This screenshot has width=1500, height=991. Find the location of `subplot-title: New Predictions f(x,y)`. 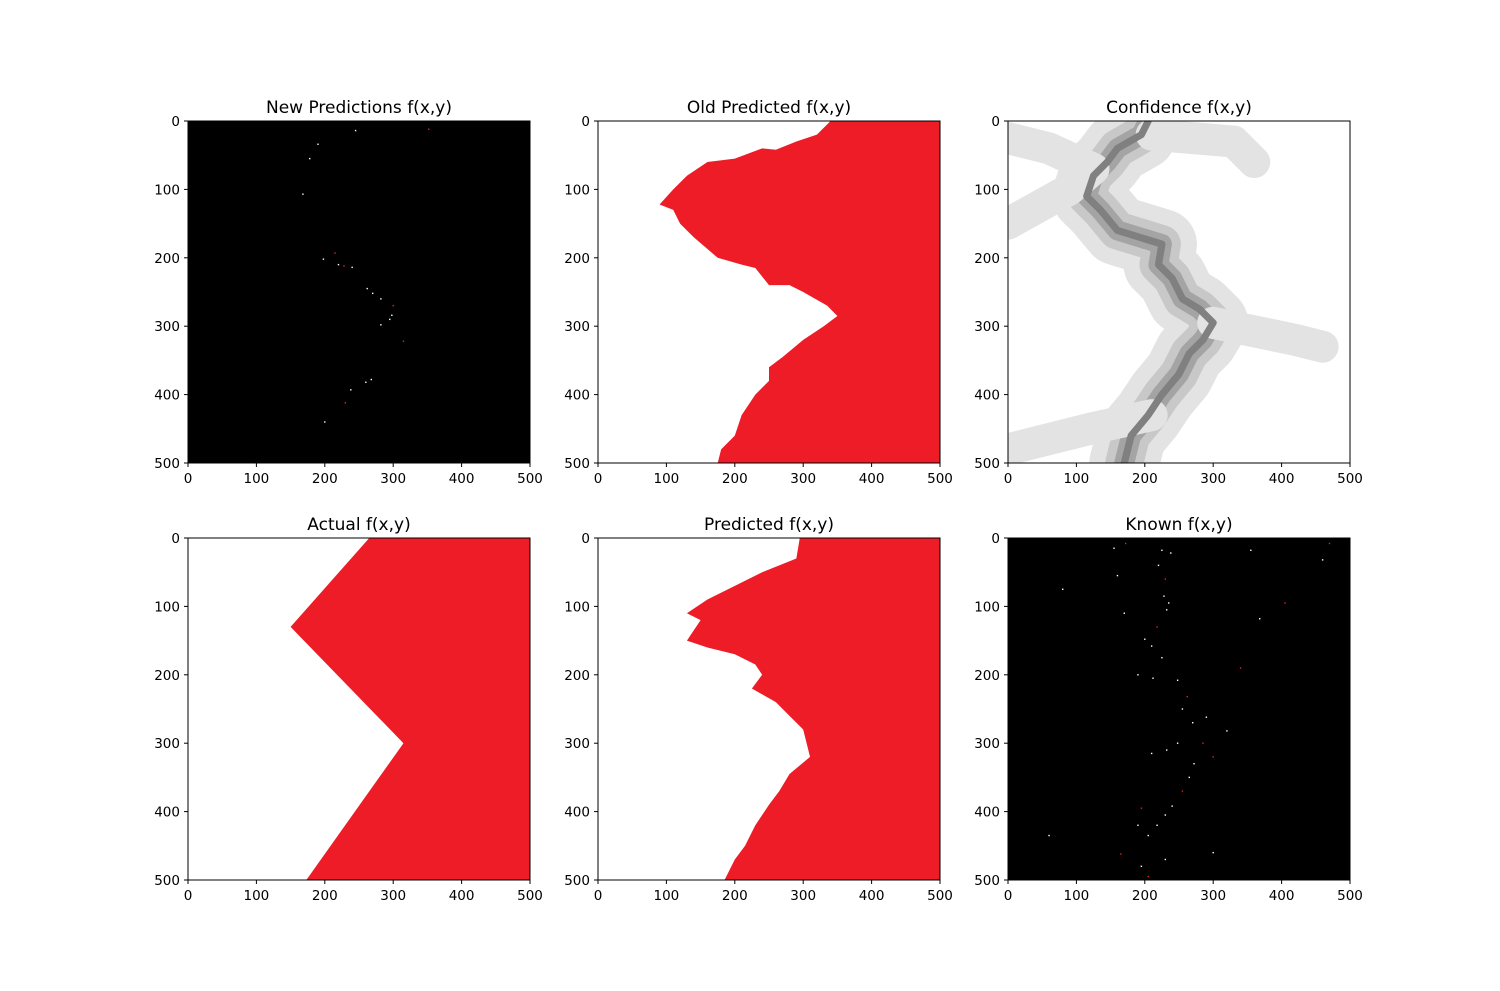

subplot-title: New Predictions f(x,y) is located at coordinates (359, 108).